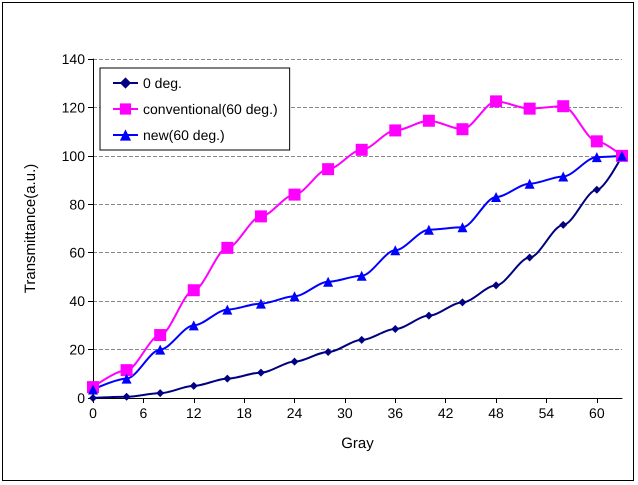 Image resolution: width=638 pixels, height=485 pixels. I want to click on x-tick-label: 60, so click(597, 413).